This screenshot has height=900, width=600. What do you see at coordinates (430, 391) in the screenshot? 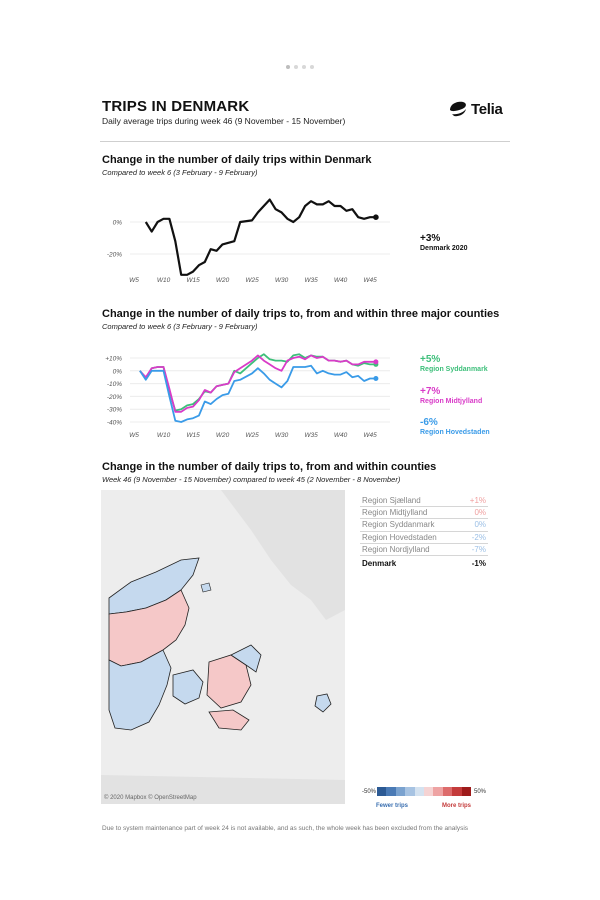
I see `midtjylland-annotation-value: +7%` at bounding box center [430, 391].